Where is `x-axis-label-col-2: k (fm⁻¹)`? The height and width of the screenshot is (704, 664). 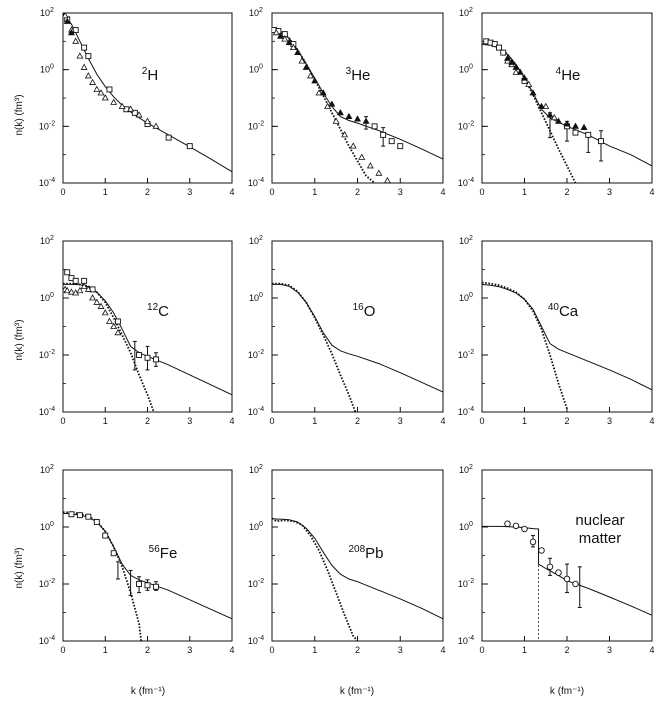
x-axis-label-col-2: k (fm⁻¹) is located at coordinates (357, 691).